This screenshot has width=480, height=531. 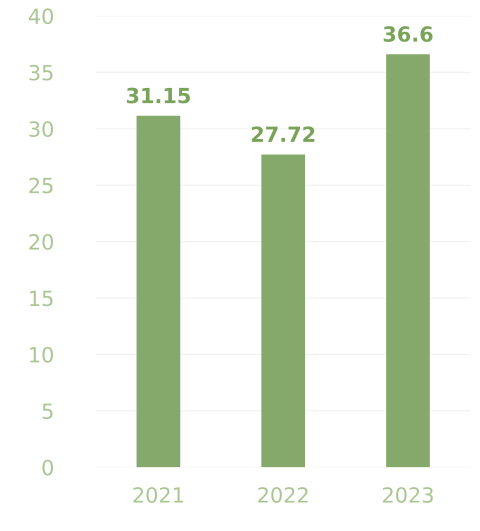 What do you see at coordinates (283, 134) in the screenshot?
I see `data-label: 27.72` at bounding box center [283, 134].